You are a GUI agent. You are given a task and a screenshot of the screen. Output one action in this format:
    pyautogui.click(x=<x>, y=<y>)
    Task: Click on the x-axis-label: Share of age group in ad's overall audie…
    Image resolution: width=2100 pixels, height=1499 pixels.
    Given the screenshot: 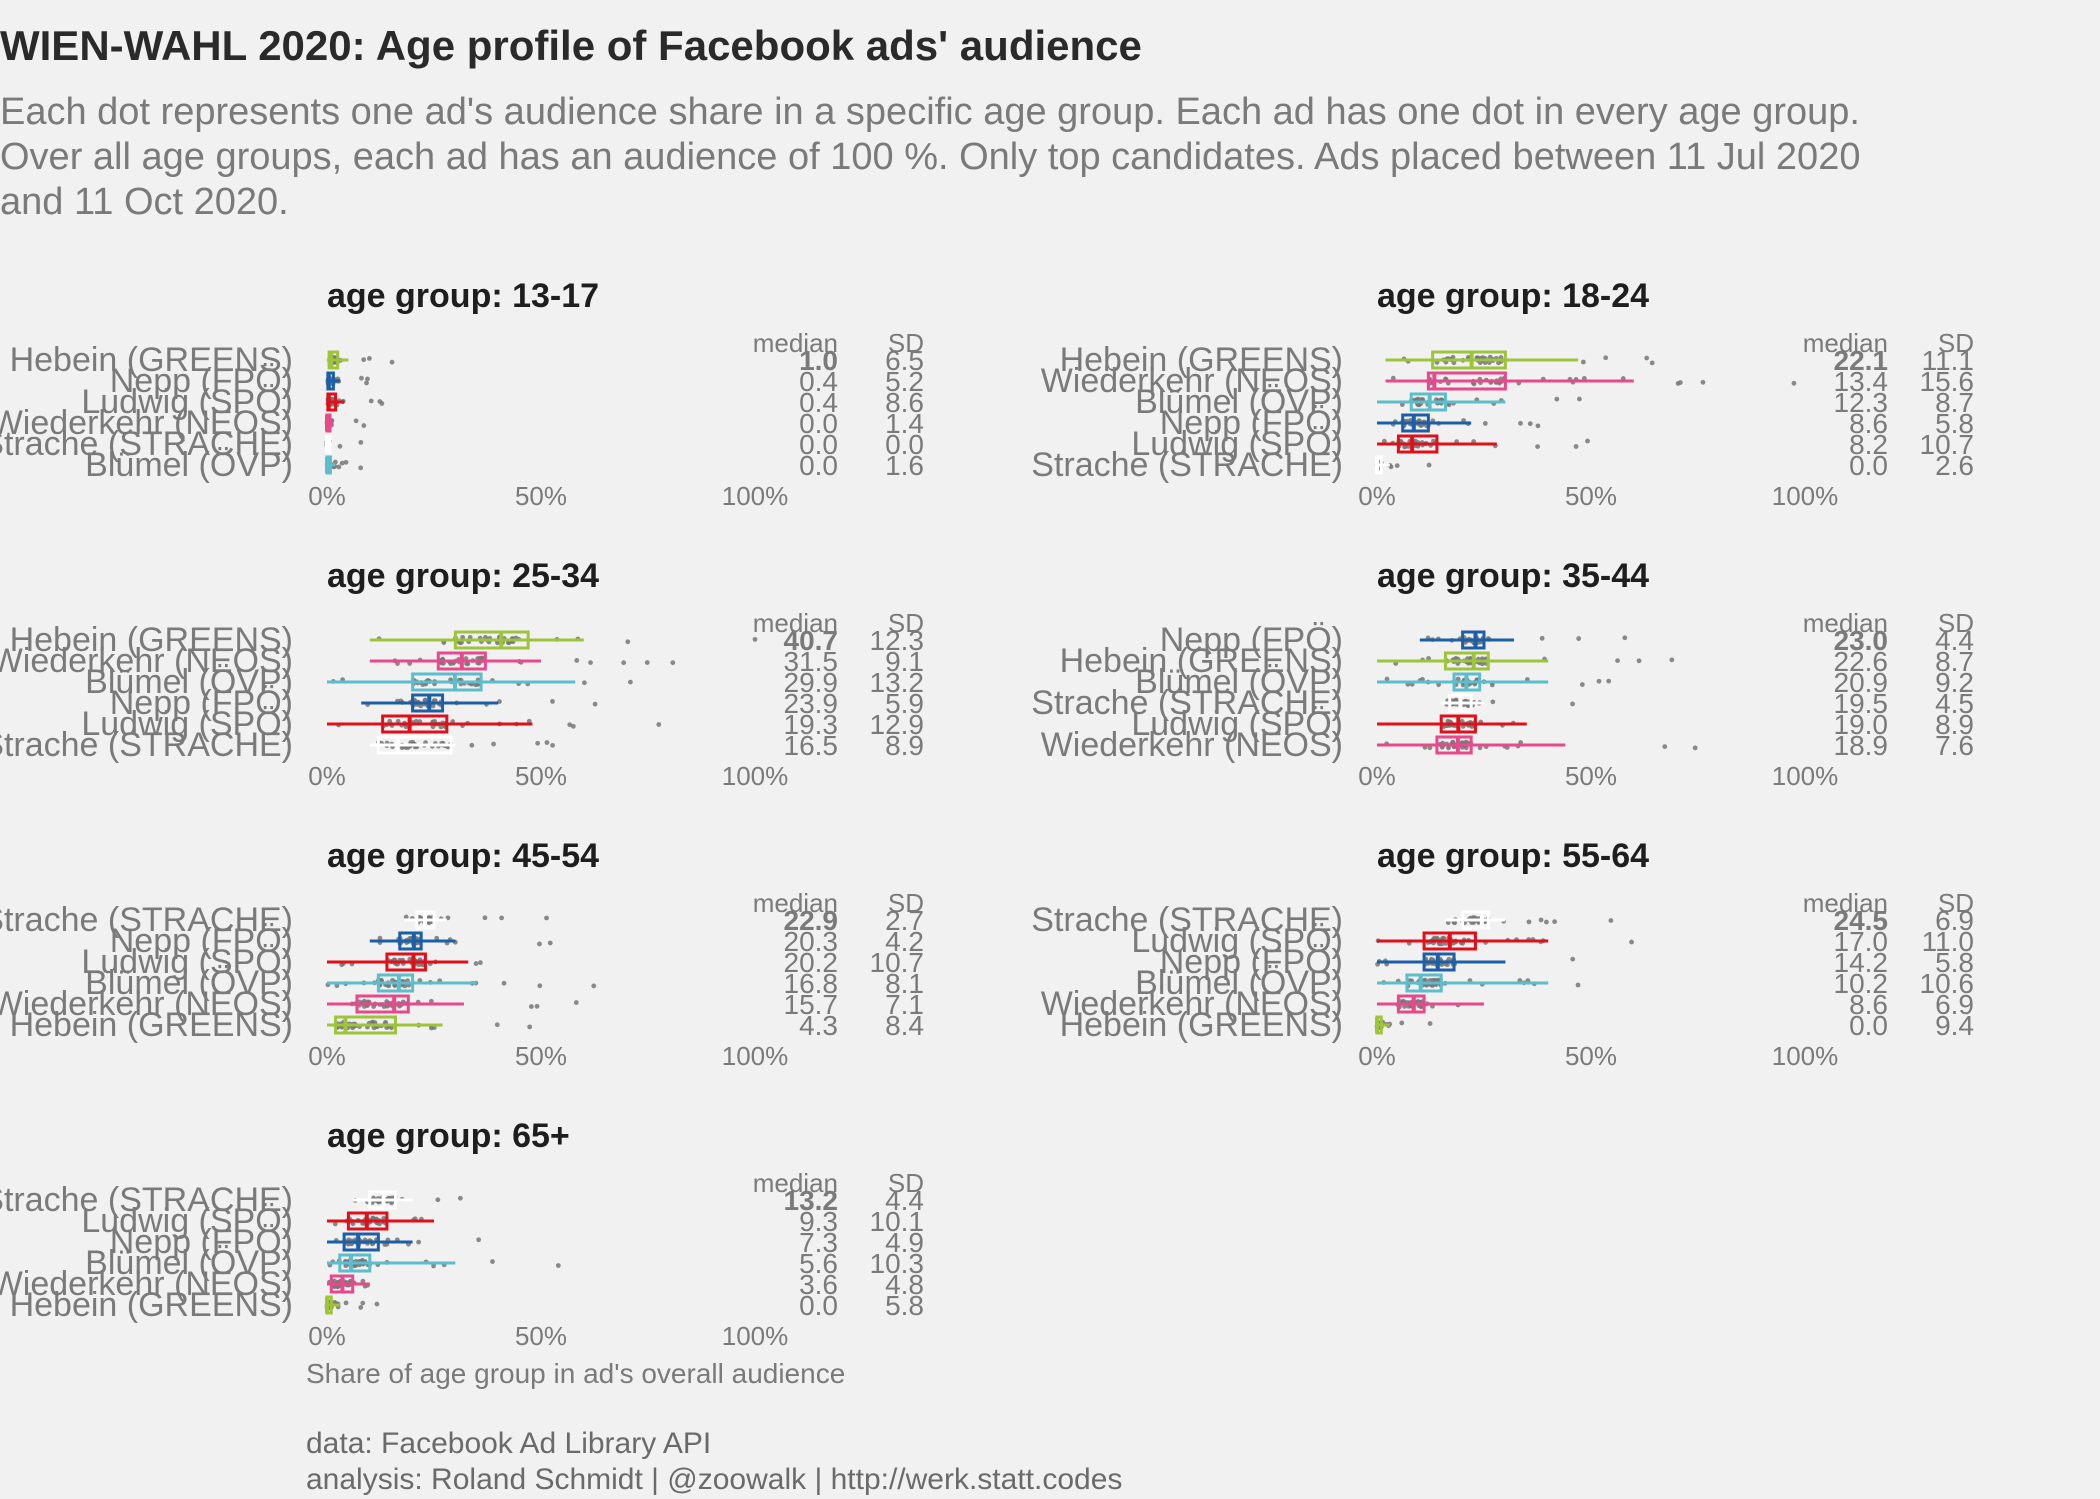 What is the action you would take?
    pyautogui.click(x=576, y=1373)
    